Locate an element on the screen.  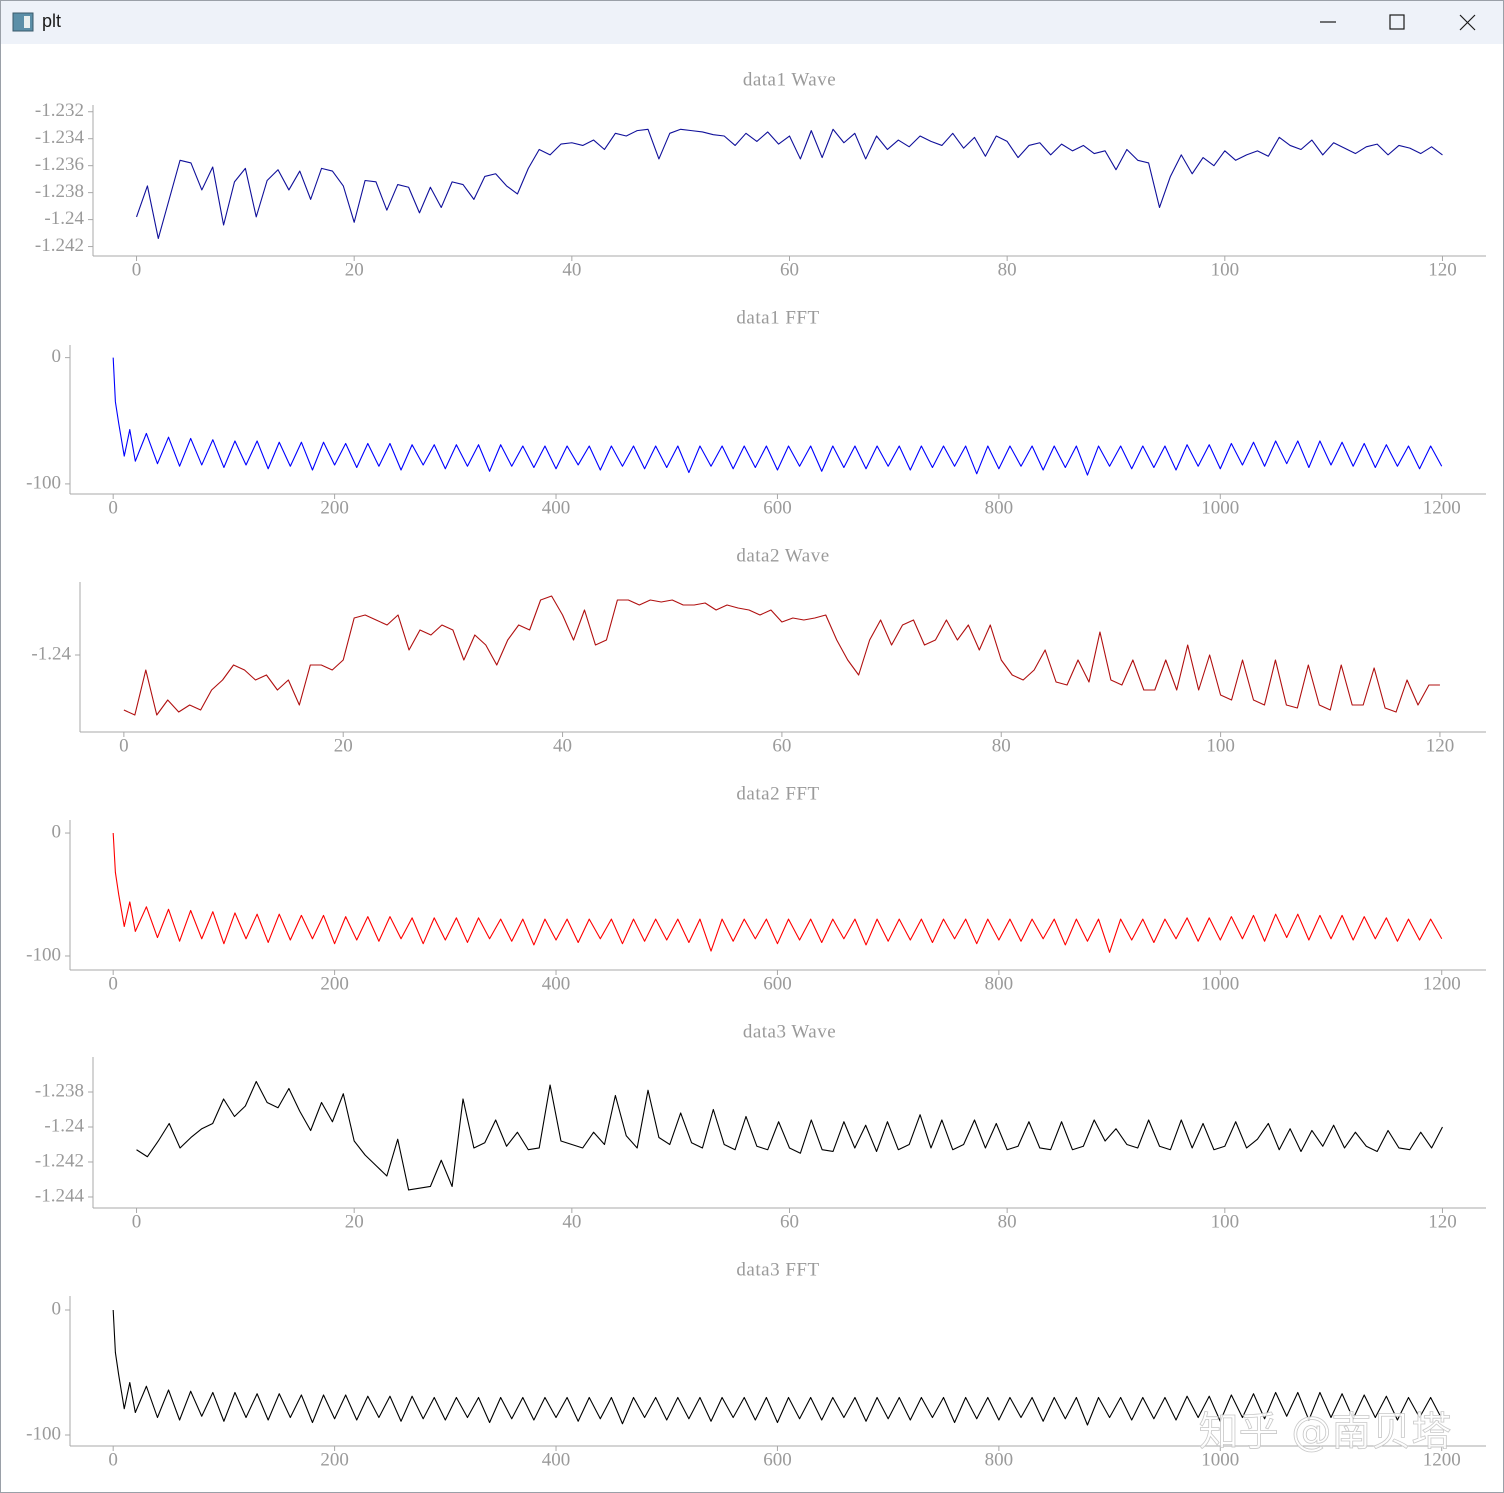
y-tick-label: -1.232 is located at coordinates (59, 110).